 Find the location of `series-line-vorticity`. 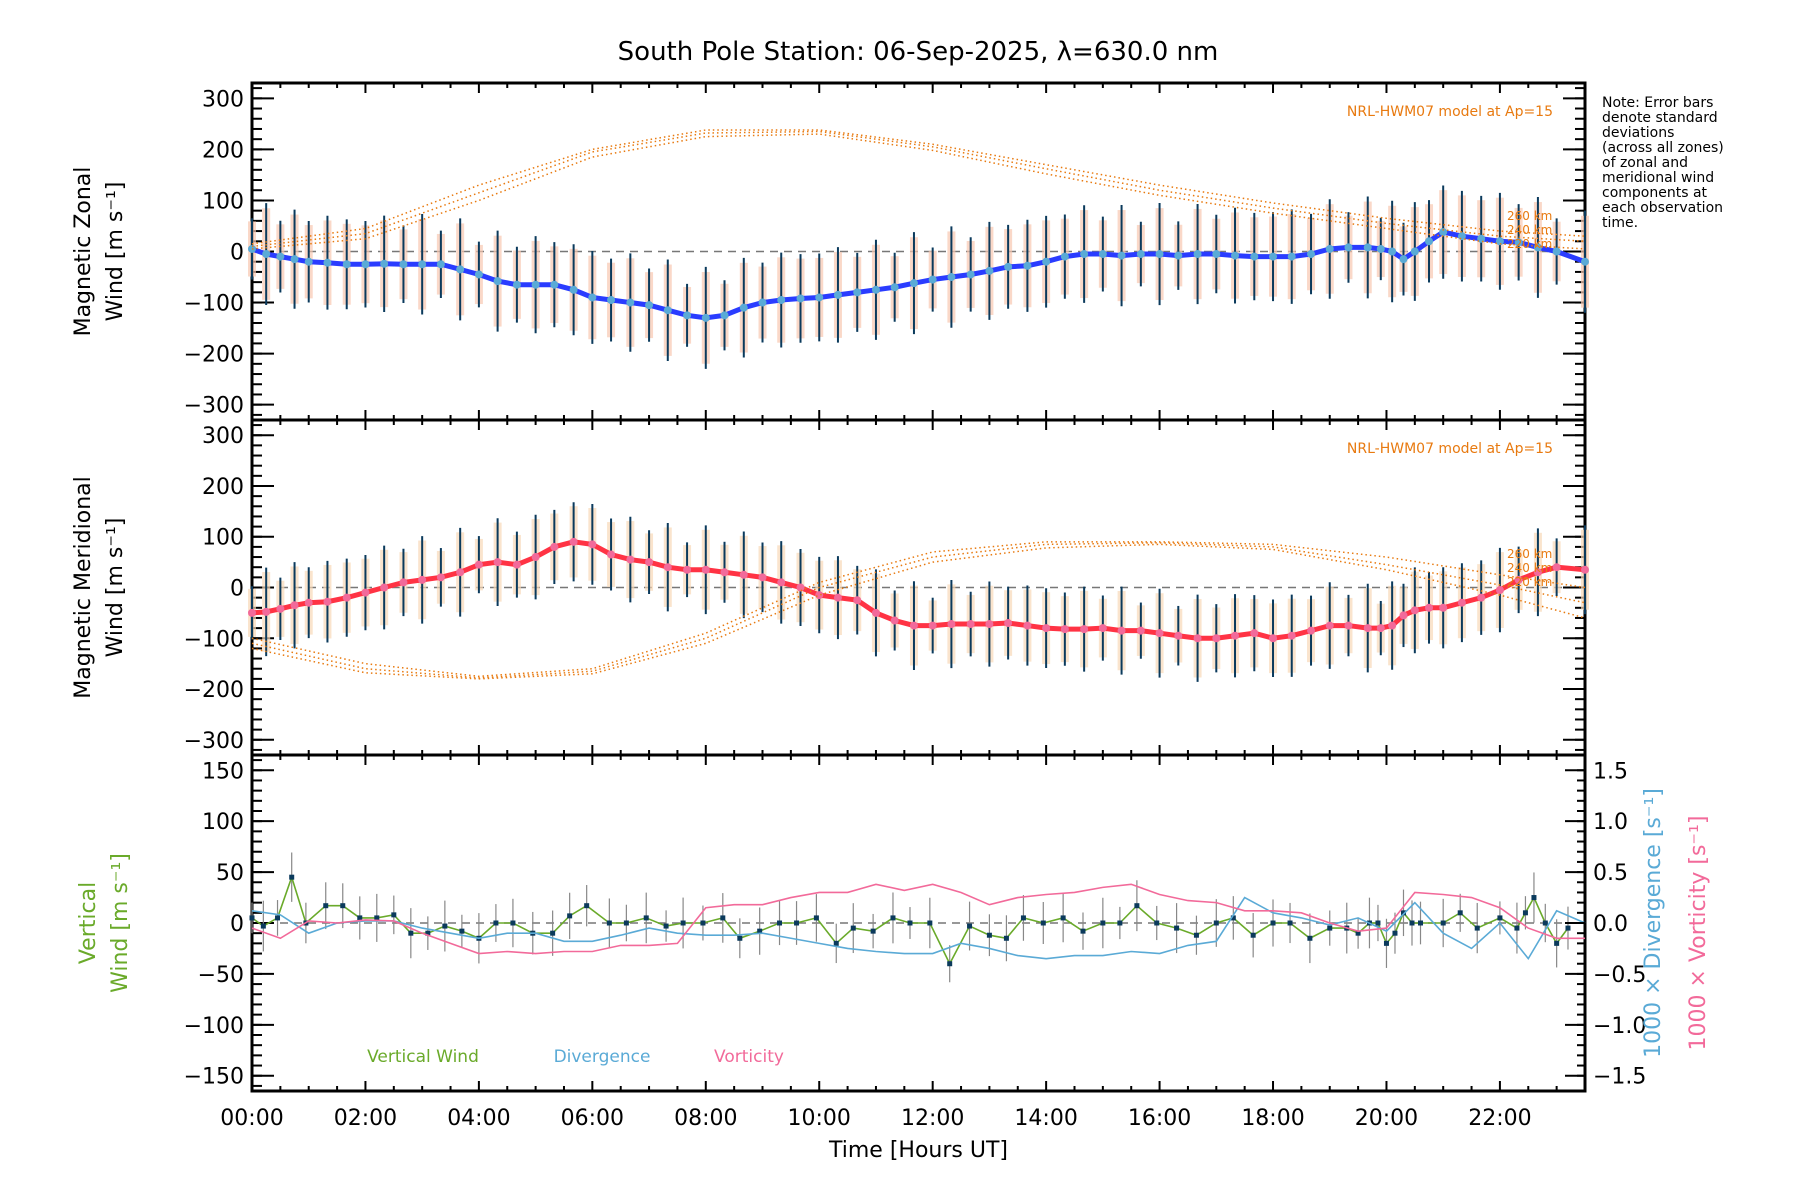

series-line-vorticity is located at coordinates (918, 919).